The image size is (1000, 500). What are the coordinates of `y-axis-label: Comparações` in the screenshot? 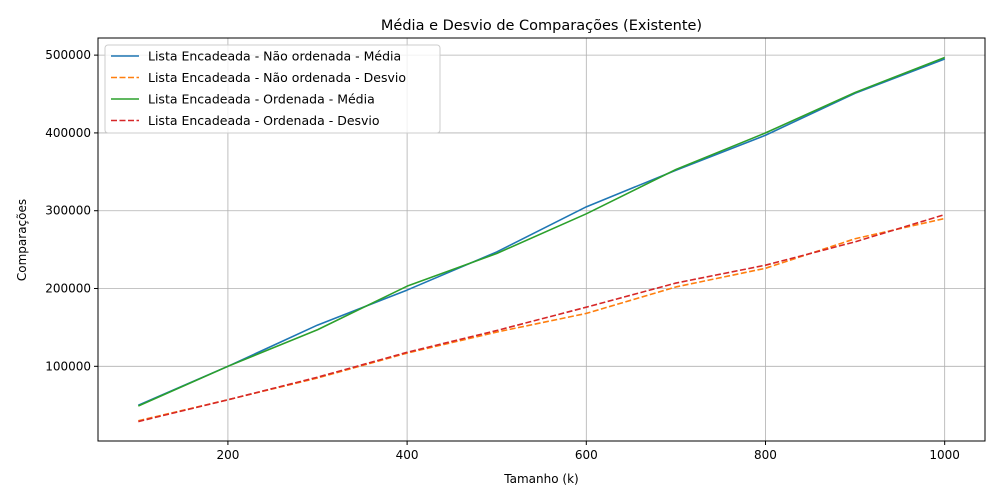 It's located at (22, 240).